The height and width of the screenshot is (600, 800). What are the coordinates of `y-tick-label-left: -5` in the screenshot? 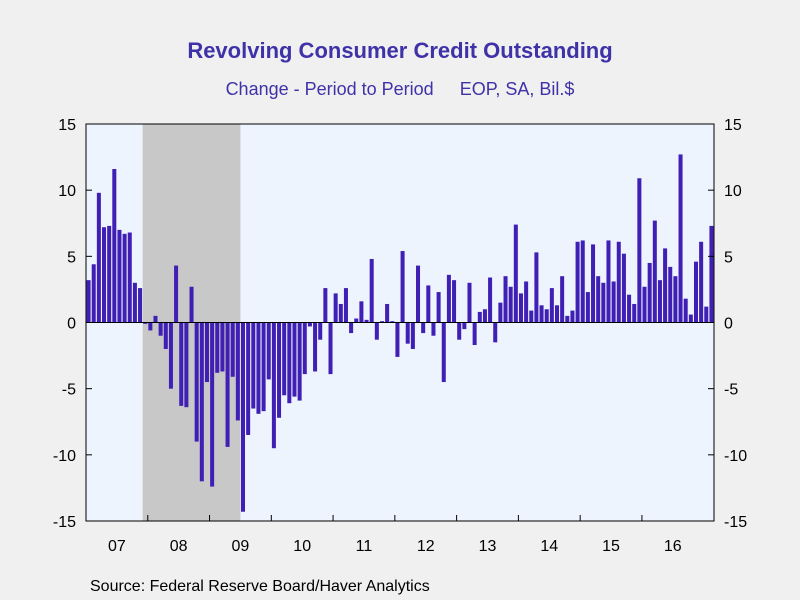 It's located at (69, 390).